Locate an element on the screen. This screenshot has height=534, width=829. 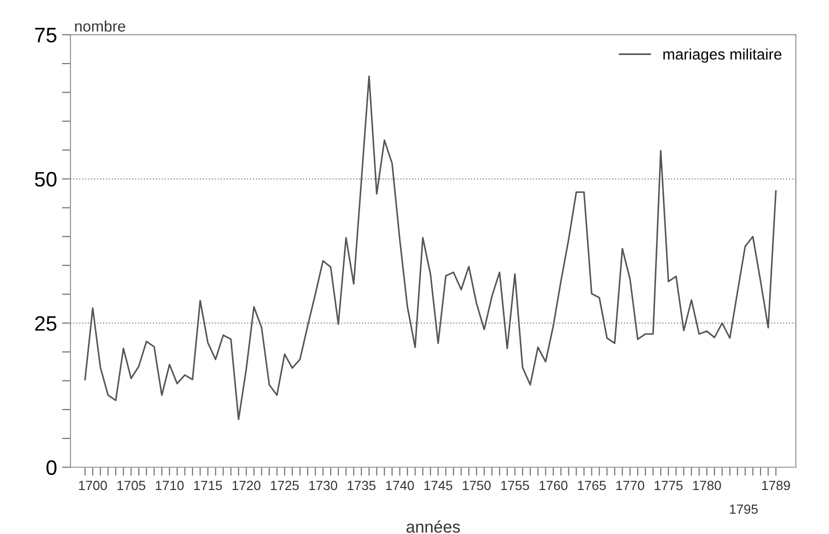
y-tick-label: 25 is located at coordinates (45, 323).